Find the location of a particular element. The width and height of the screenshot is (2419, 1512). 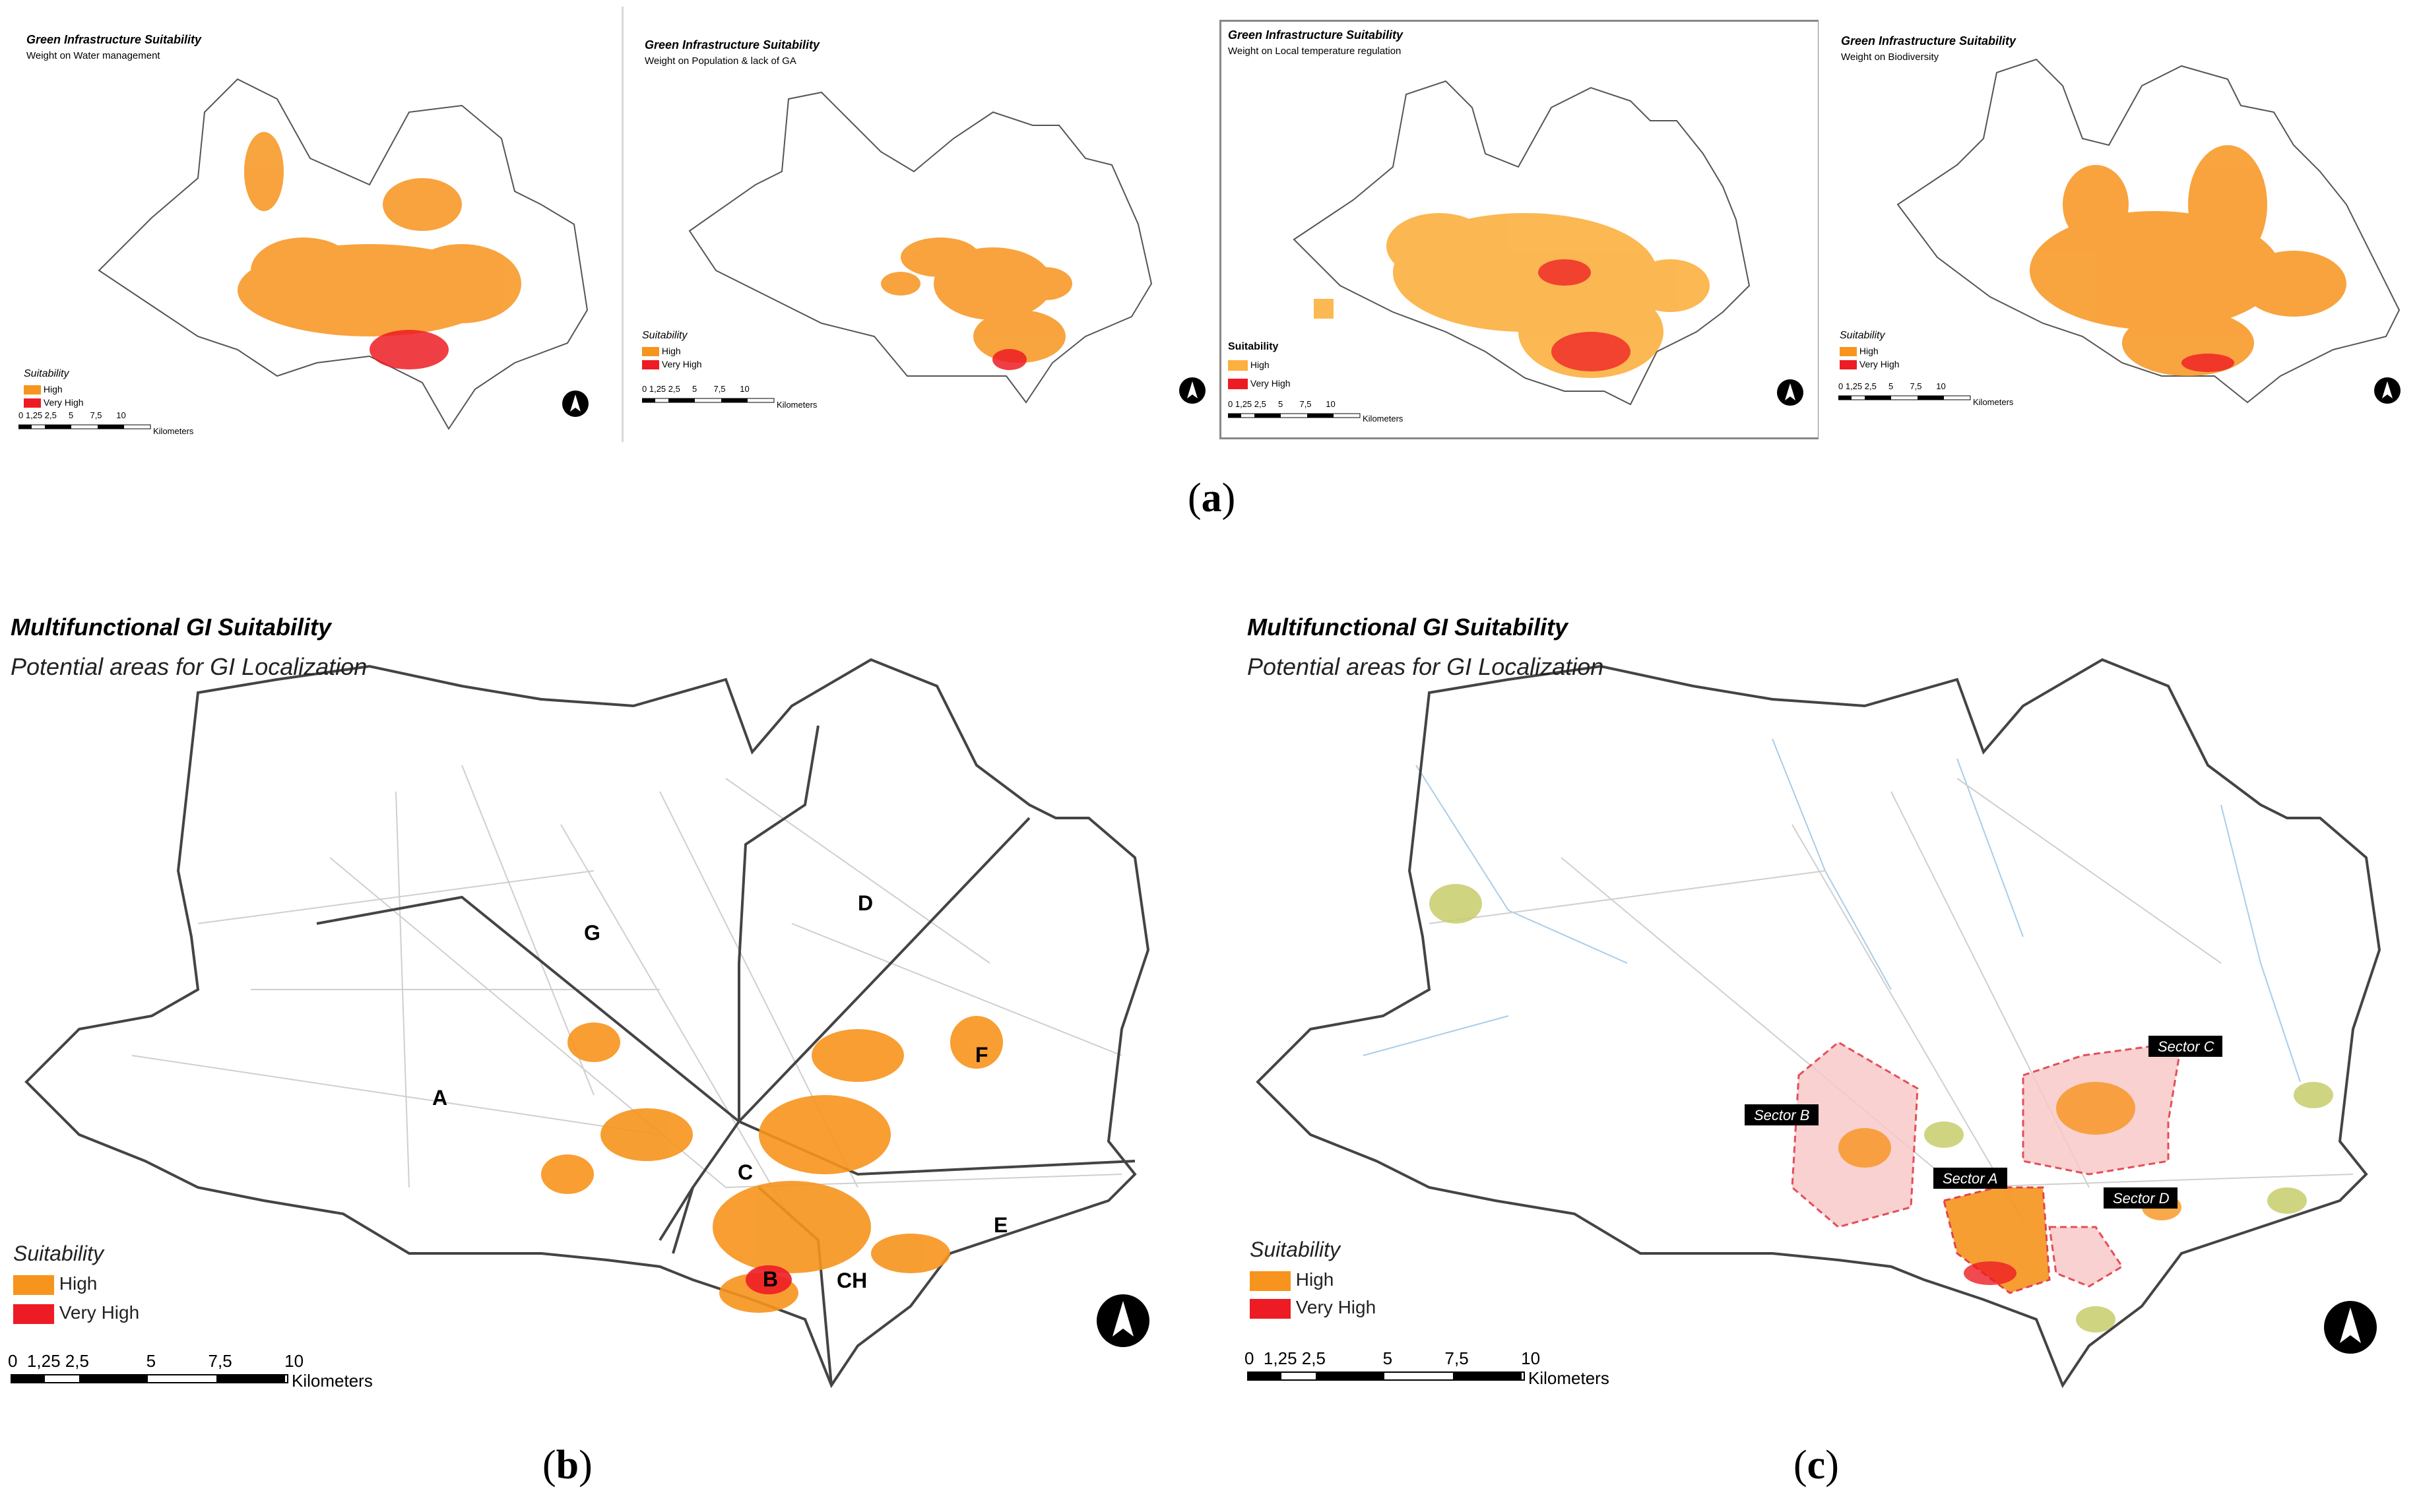

caption-c: (c) is located at coordinates (1816, 1465).